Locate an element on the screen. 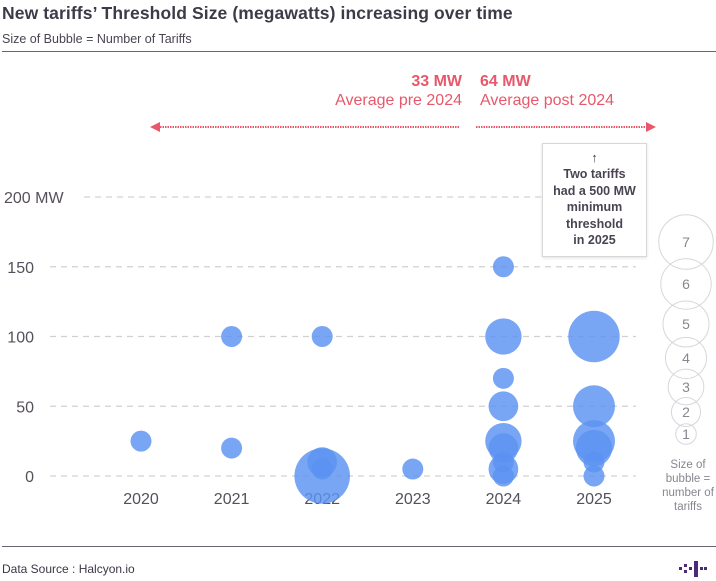  note-line: threshold is located at coordinates (594, 223).